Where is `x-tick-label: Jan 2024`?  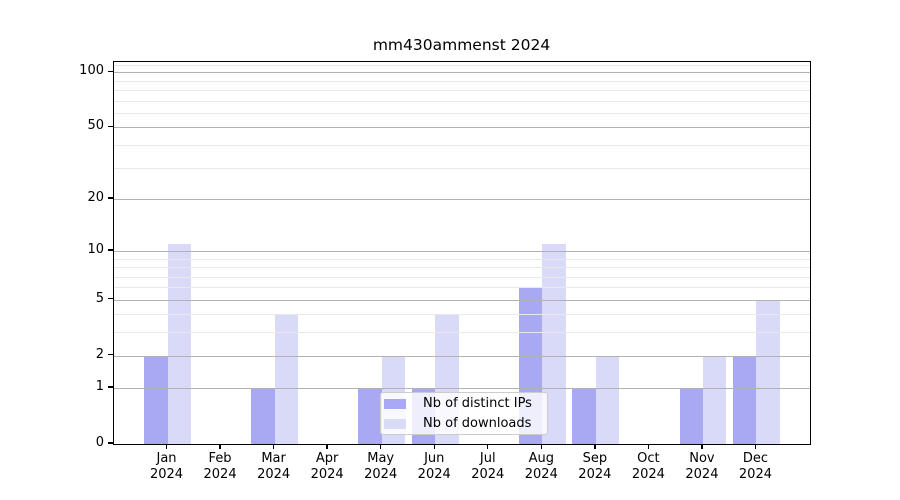
x-tick-label: Jan 2024 is located at coordinates (166, 466).